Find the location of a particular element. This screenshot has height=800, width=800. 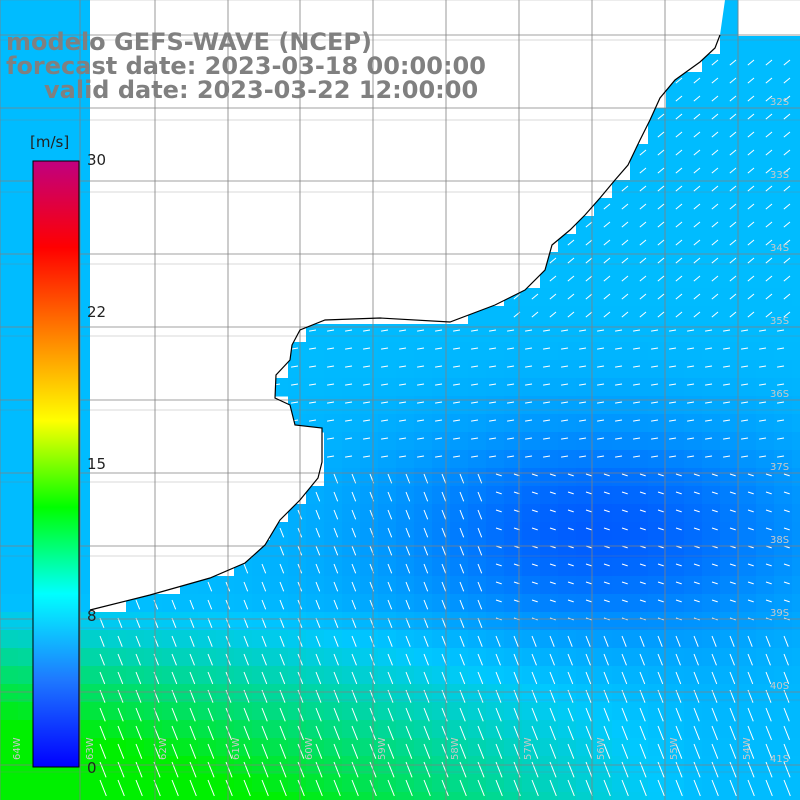

longitude-label: 64W is located at coordinates (17, 748).